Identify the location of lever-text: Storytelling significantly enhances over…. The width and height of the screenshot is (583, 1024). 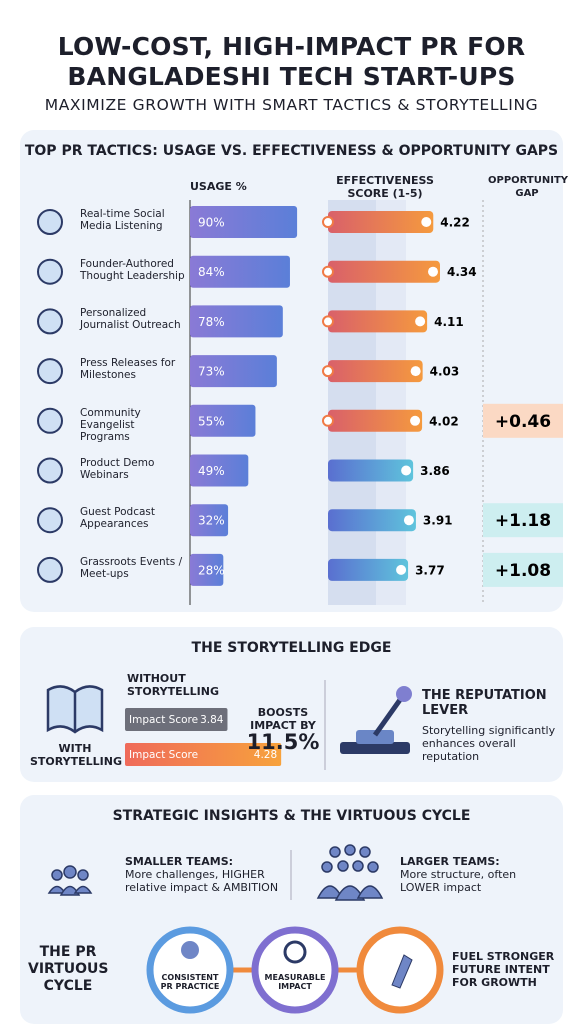
(489, 743).